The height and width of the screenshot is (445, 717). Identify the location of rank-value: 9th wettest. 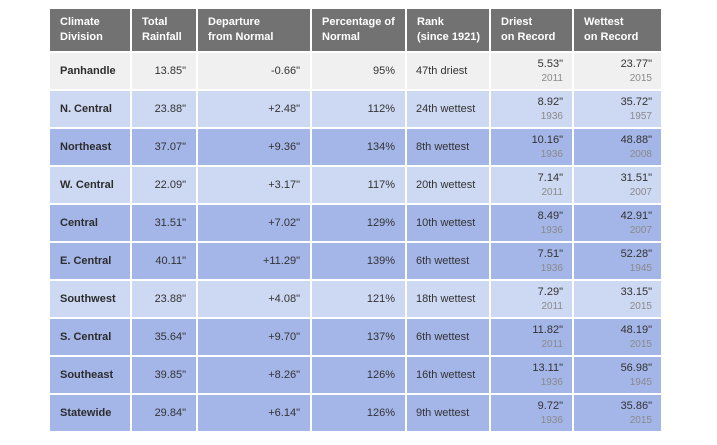
(443, 413).